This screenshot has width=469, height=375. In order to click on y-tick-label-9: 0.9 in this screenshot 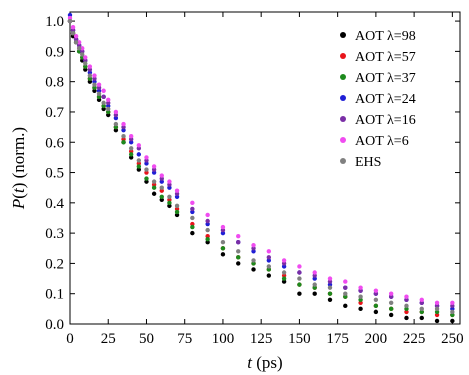, I will do `click(54, 52)`.